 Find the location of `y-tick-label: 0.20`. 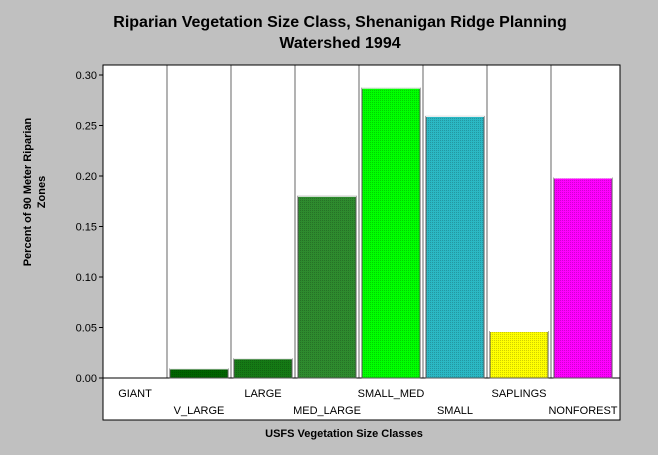

y-tick-label: 0.20 is located at coordinates (86, 177).